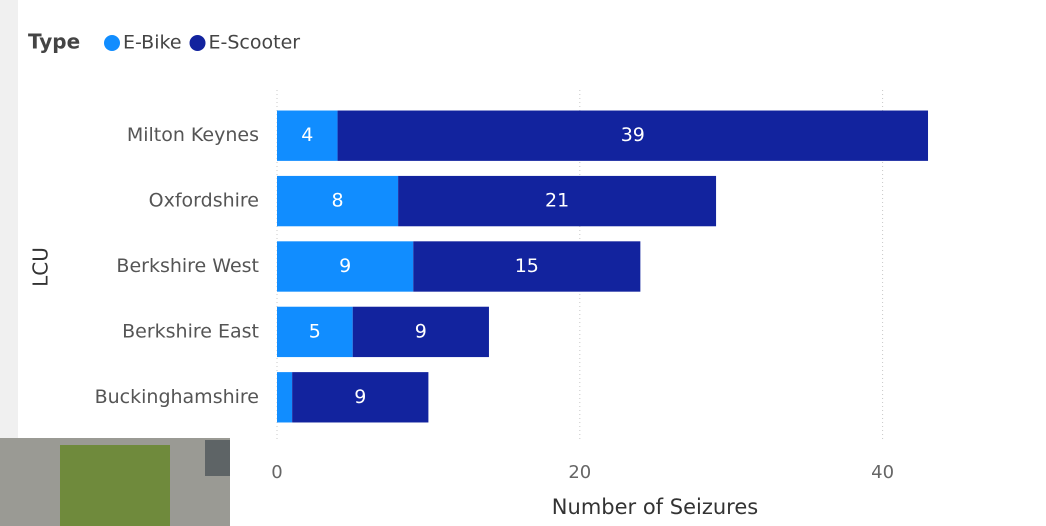 The image size is (1046, 526). What do you see at coordinates (579, 472) in the screenshot?
I see `x-tick-label: 20` at bounding box center [579, 472].